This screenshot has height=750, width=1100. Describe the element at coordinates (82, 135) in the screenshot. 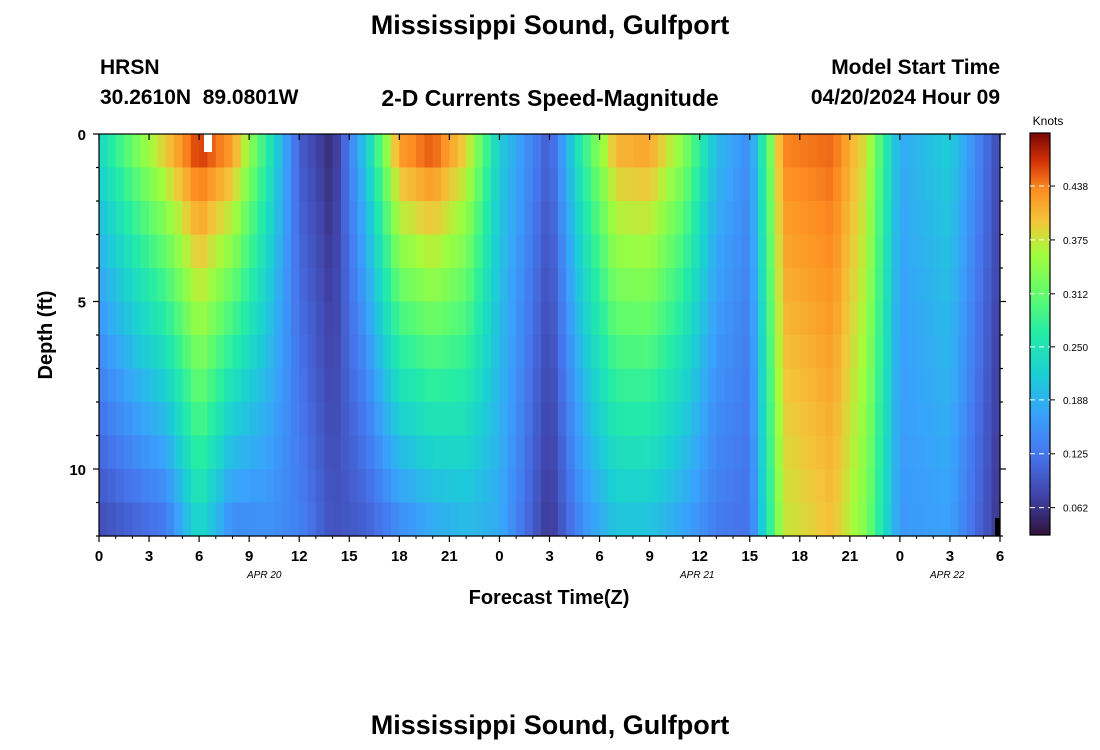

I see `y-tick-label: 0` at that location.